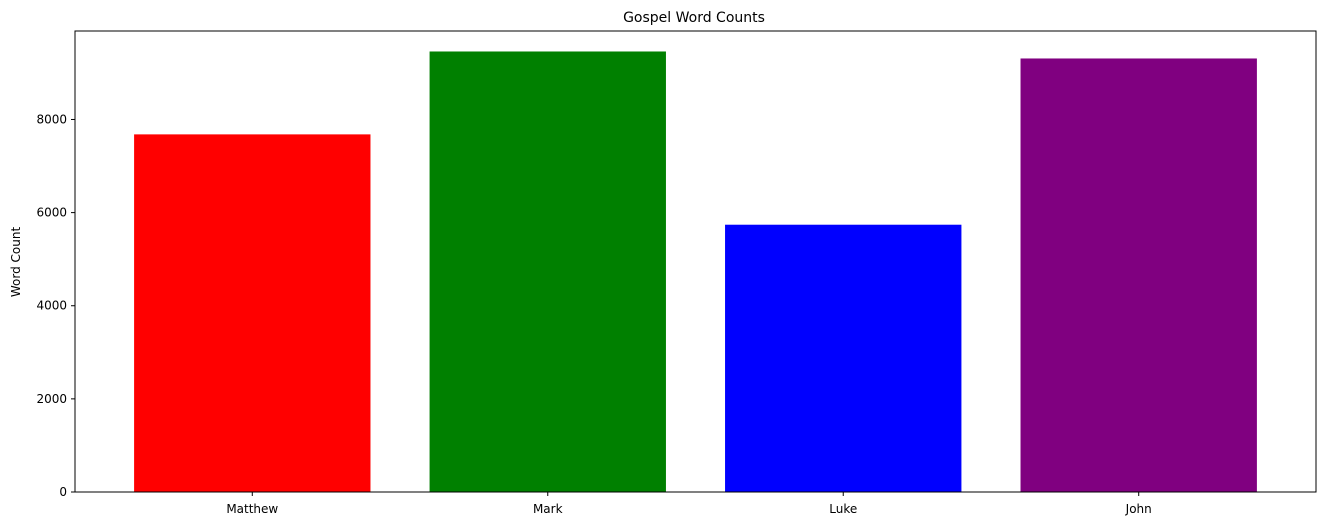 This screenshot has height=530, width=1324. Describe the element at coordinates (51, 306) in the screenshot. I see `y-tick-label: 4000` at that location.